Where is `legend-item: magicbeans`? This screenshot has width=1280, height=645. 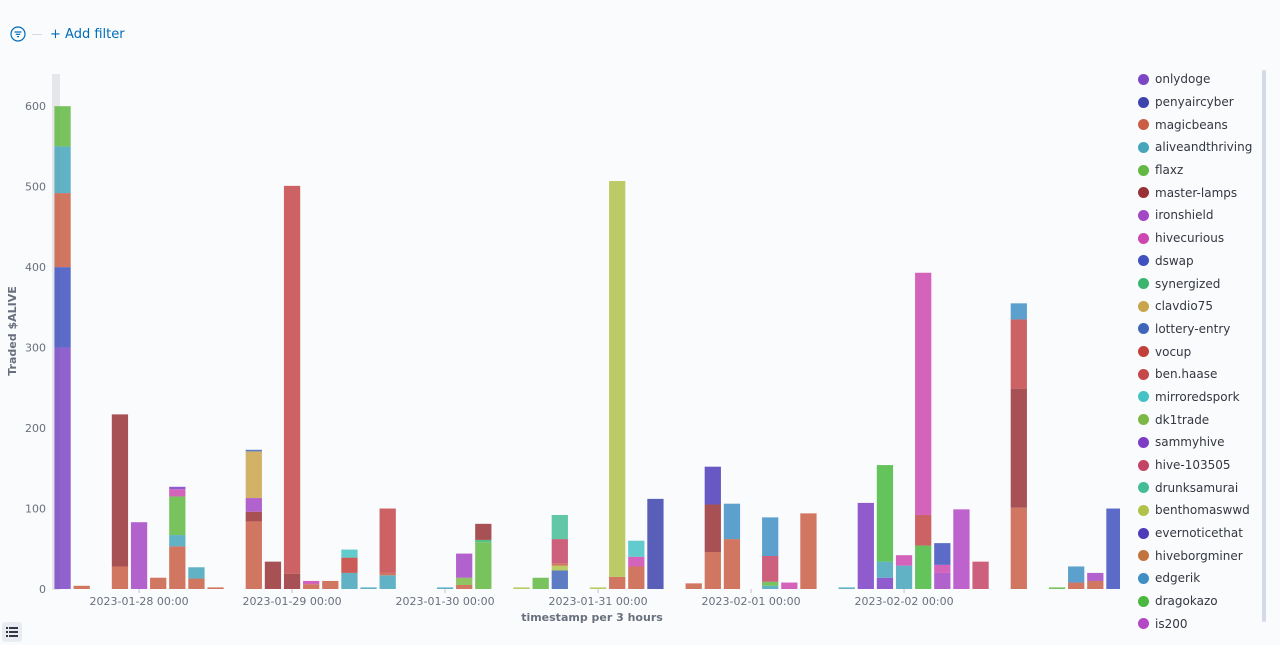
legend-item: magicbeans is located at coordinates (1195, 124).